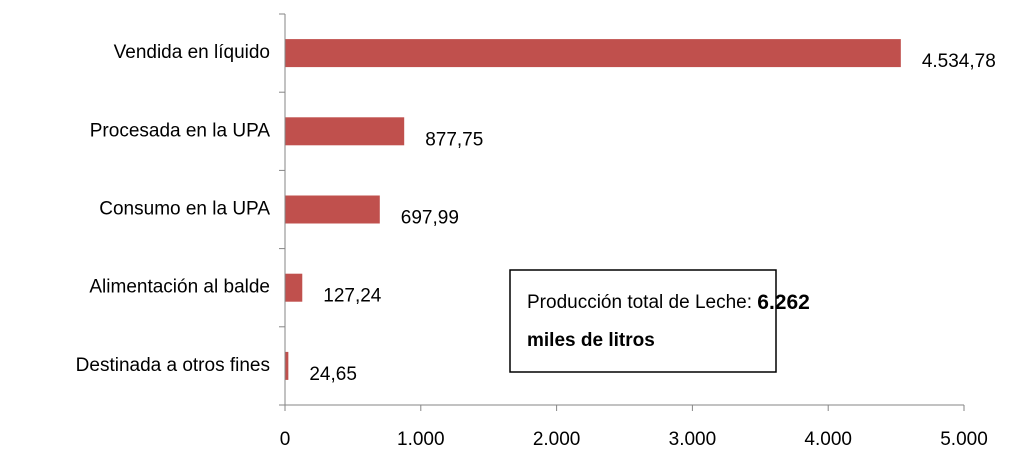  Describe the element at coordinates (639, 302) in the screenshot. I see `annotation-text: Producción total de Leche:` at that location.